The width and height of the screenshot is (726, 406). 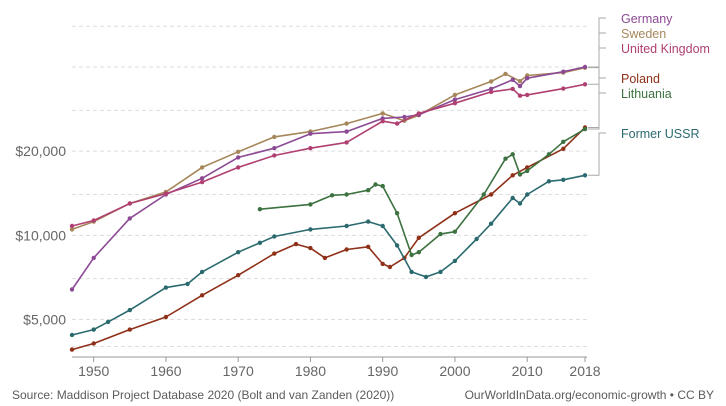 I want to click on x-axis: 1950 1960 1970 1980 1990 2000 2010 2018, so click(x=336, y=367).